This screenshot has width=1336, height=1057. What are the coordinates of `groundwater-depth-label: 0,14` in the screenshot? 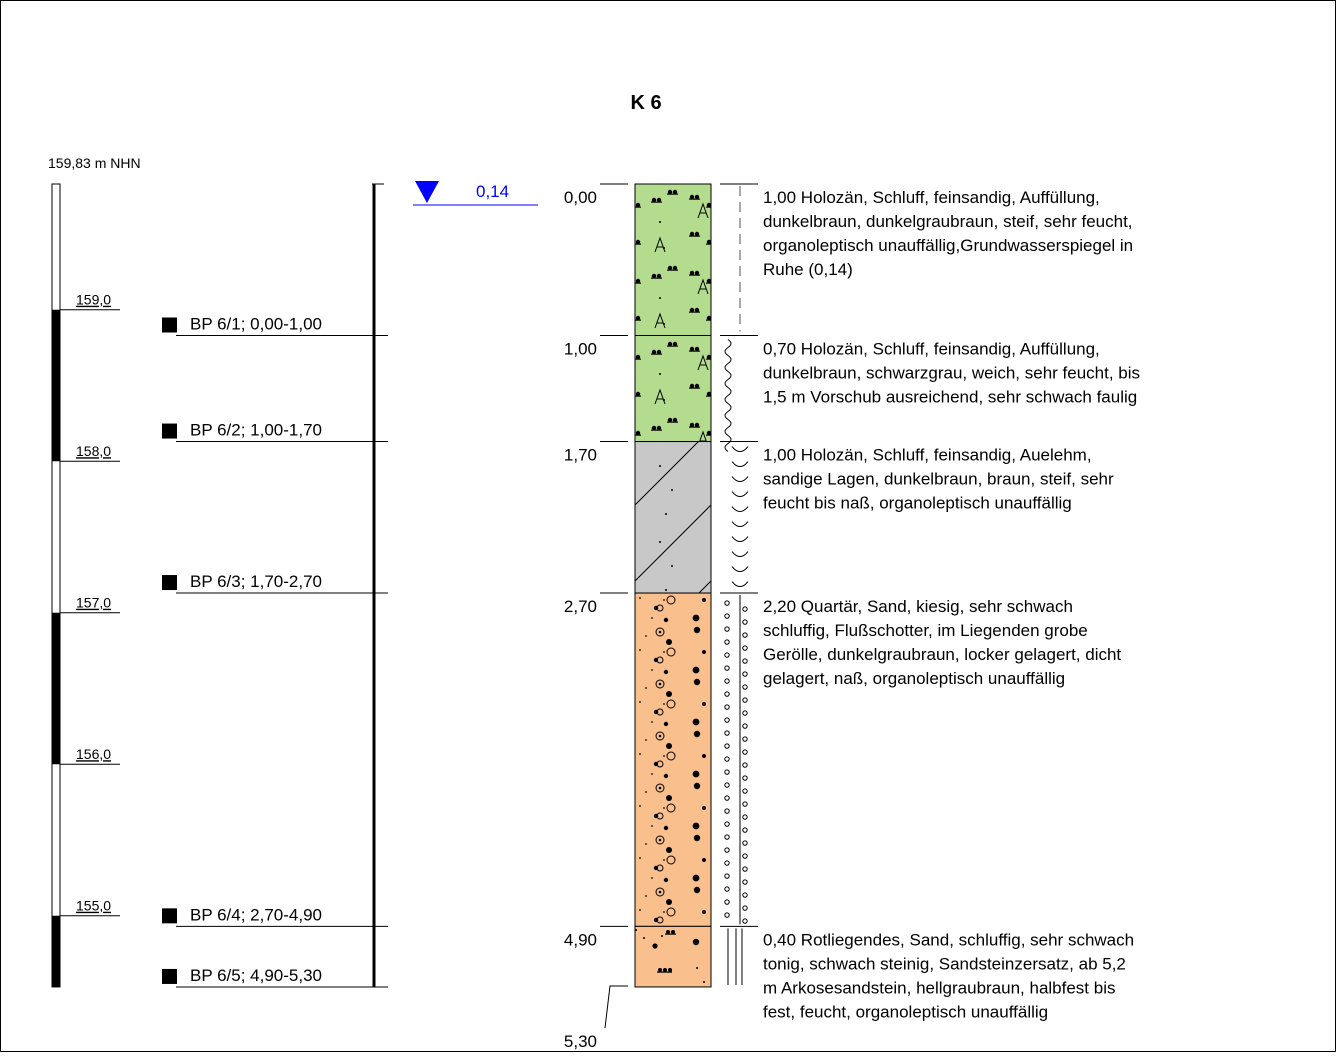 It's located at (492, 191).